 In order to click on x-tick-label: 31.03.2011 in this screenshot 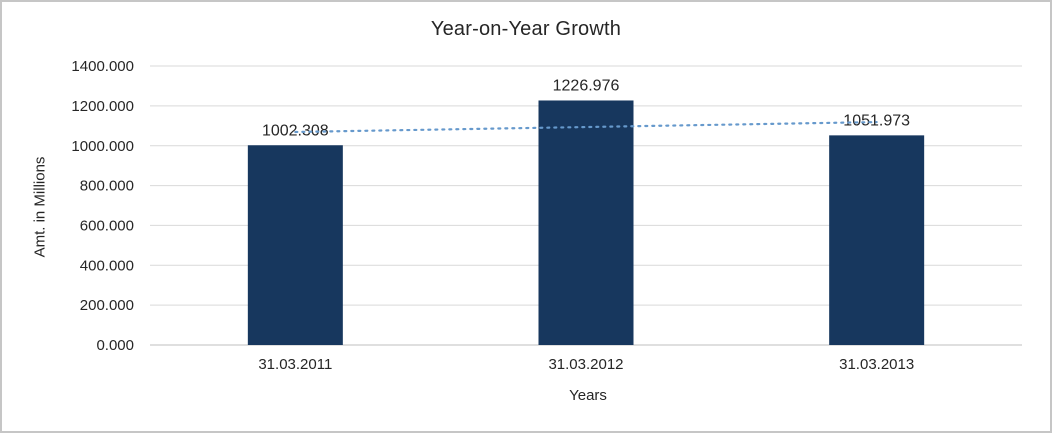, I will do `click(295, 364)`.